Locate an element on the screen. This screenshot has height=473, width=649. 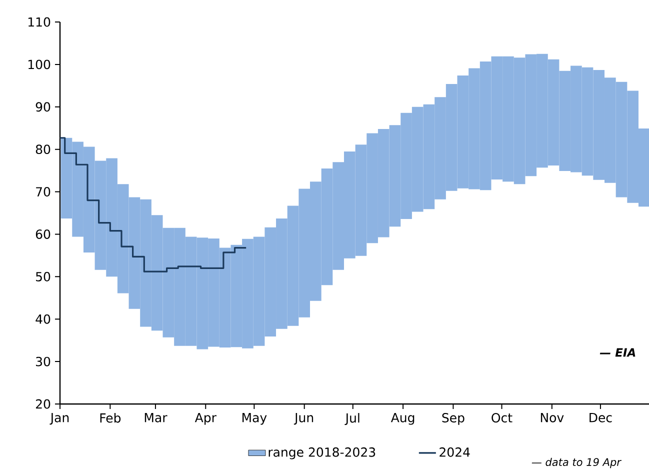
y-tick-label: 80 is located at coordinates (43, 149).